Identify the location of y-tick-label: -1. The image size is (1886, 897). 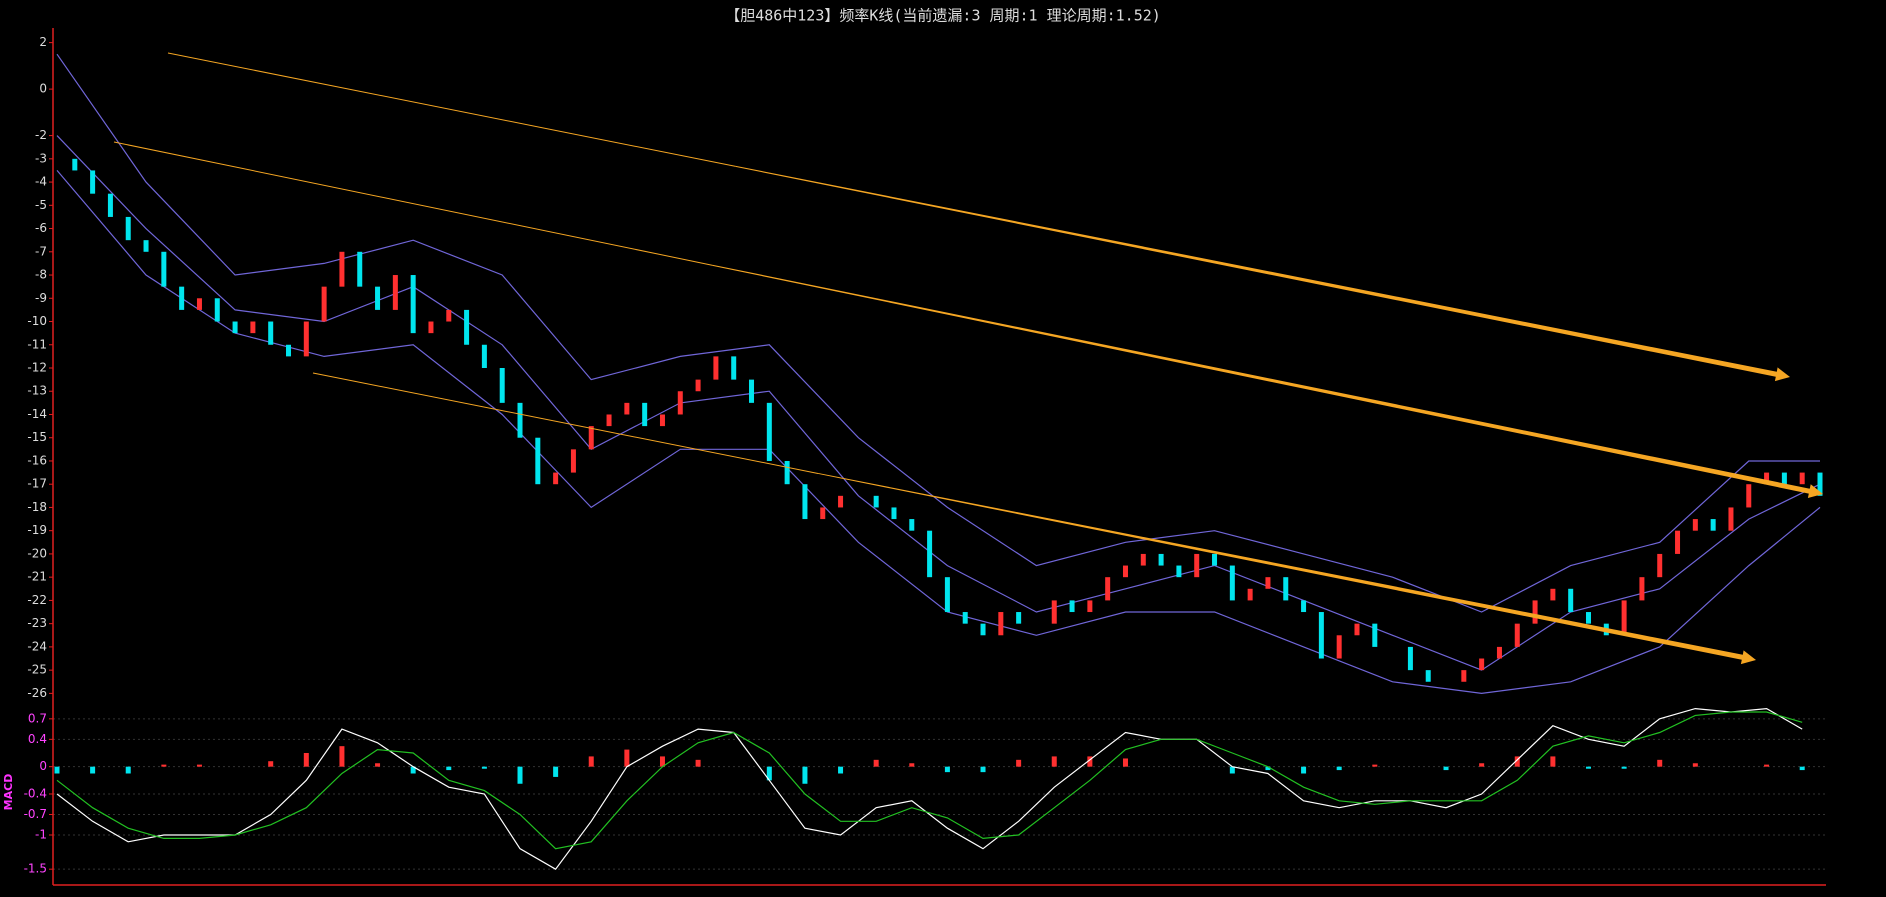
(41, 835).